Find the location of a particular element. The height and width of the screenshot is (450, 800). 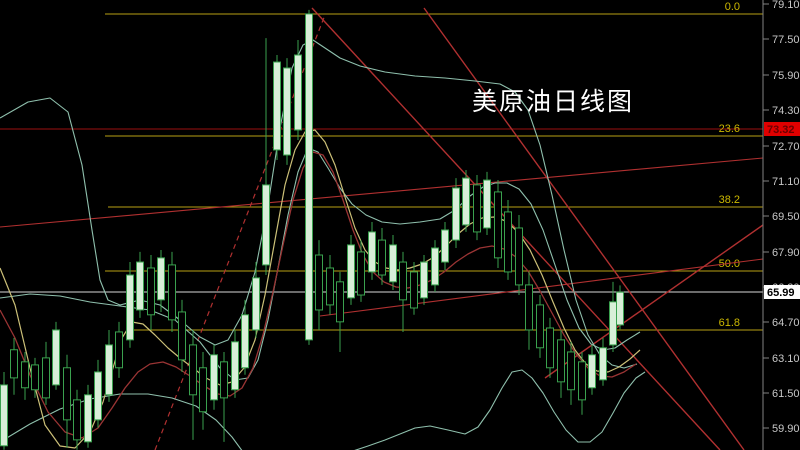

current-price-tag is located at coordinates (782, 292).